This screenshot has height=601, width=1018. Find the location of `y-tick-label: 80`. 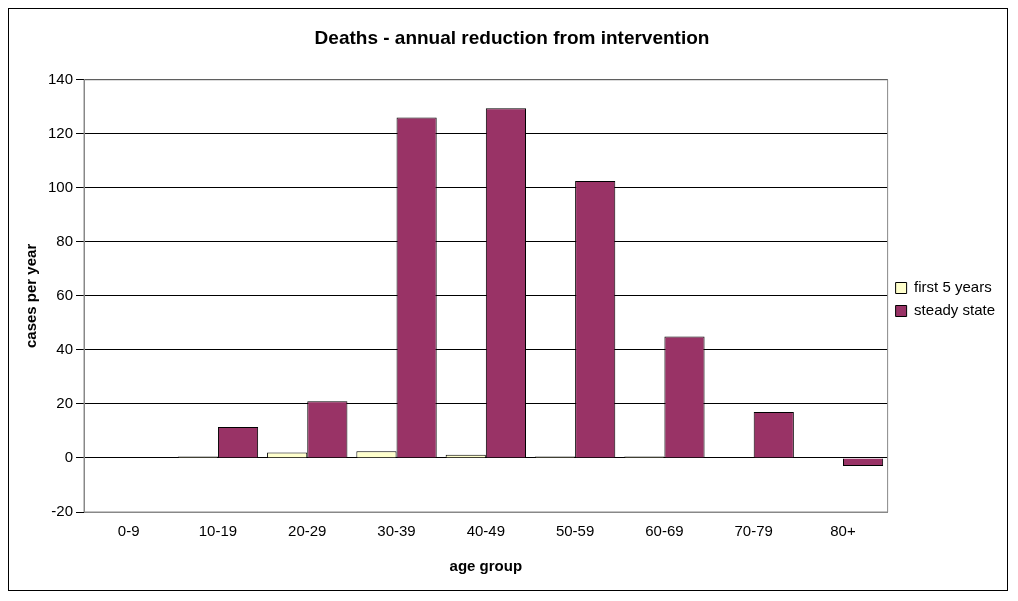

y-tick-label: 80 is located at coordinates (65, 241).